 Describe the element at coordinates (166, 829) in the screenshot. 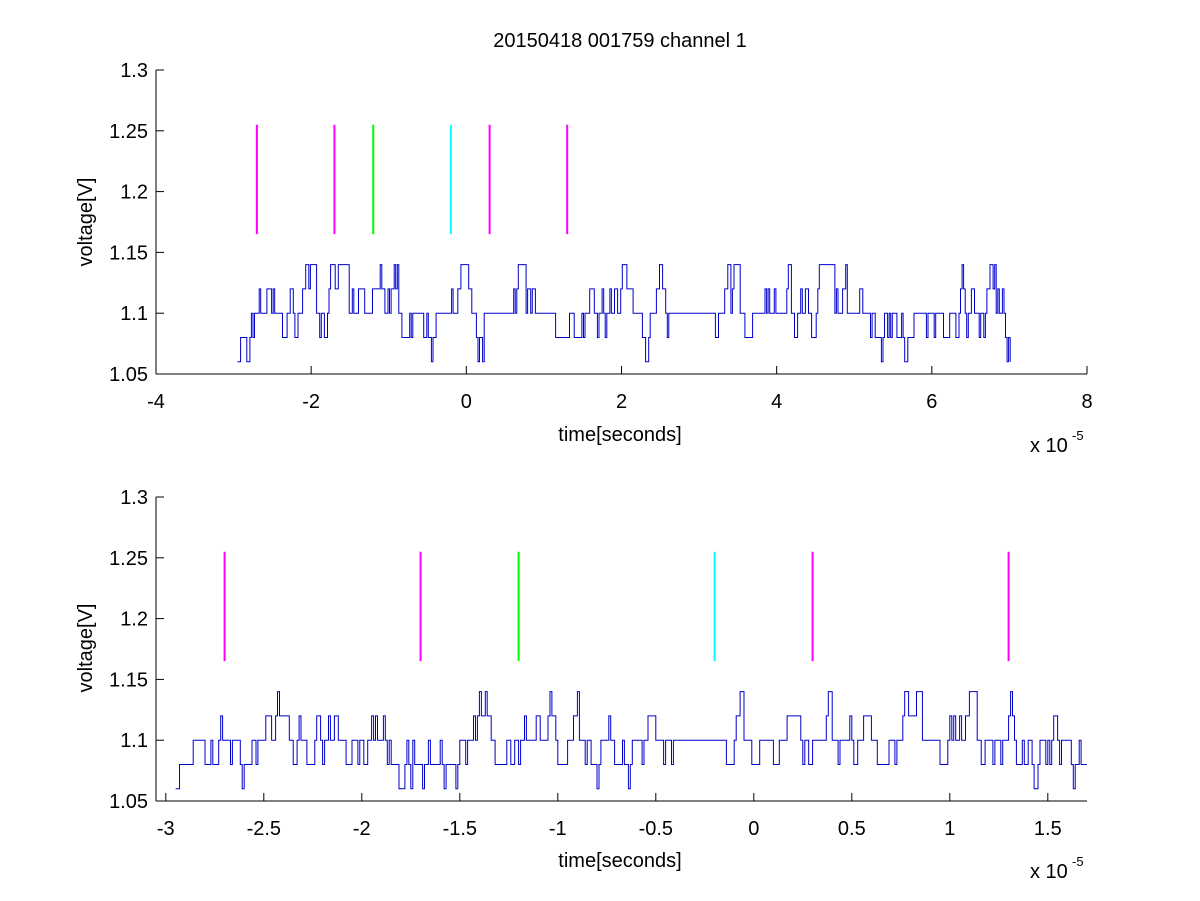

I see `bottom-x-tick-label: -3` at that location.